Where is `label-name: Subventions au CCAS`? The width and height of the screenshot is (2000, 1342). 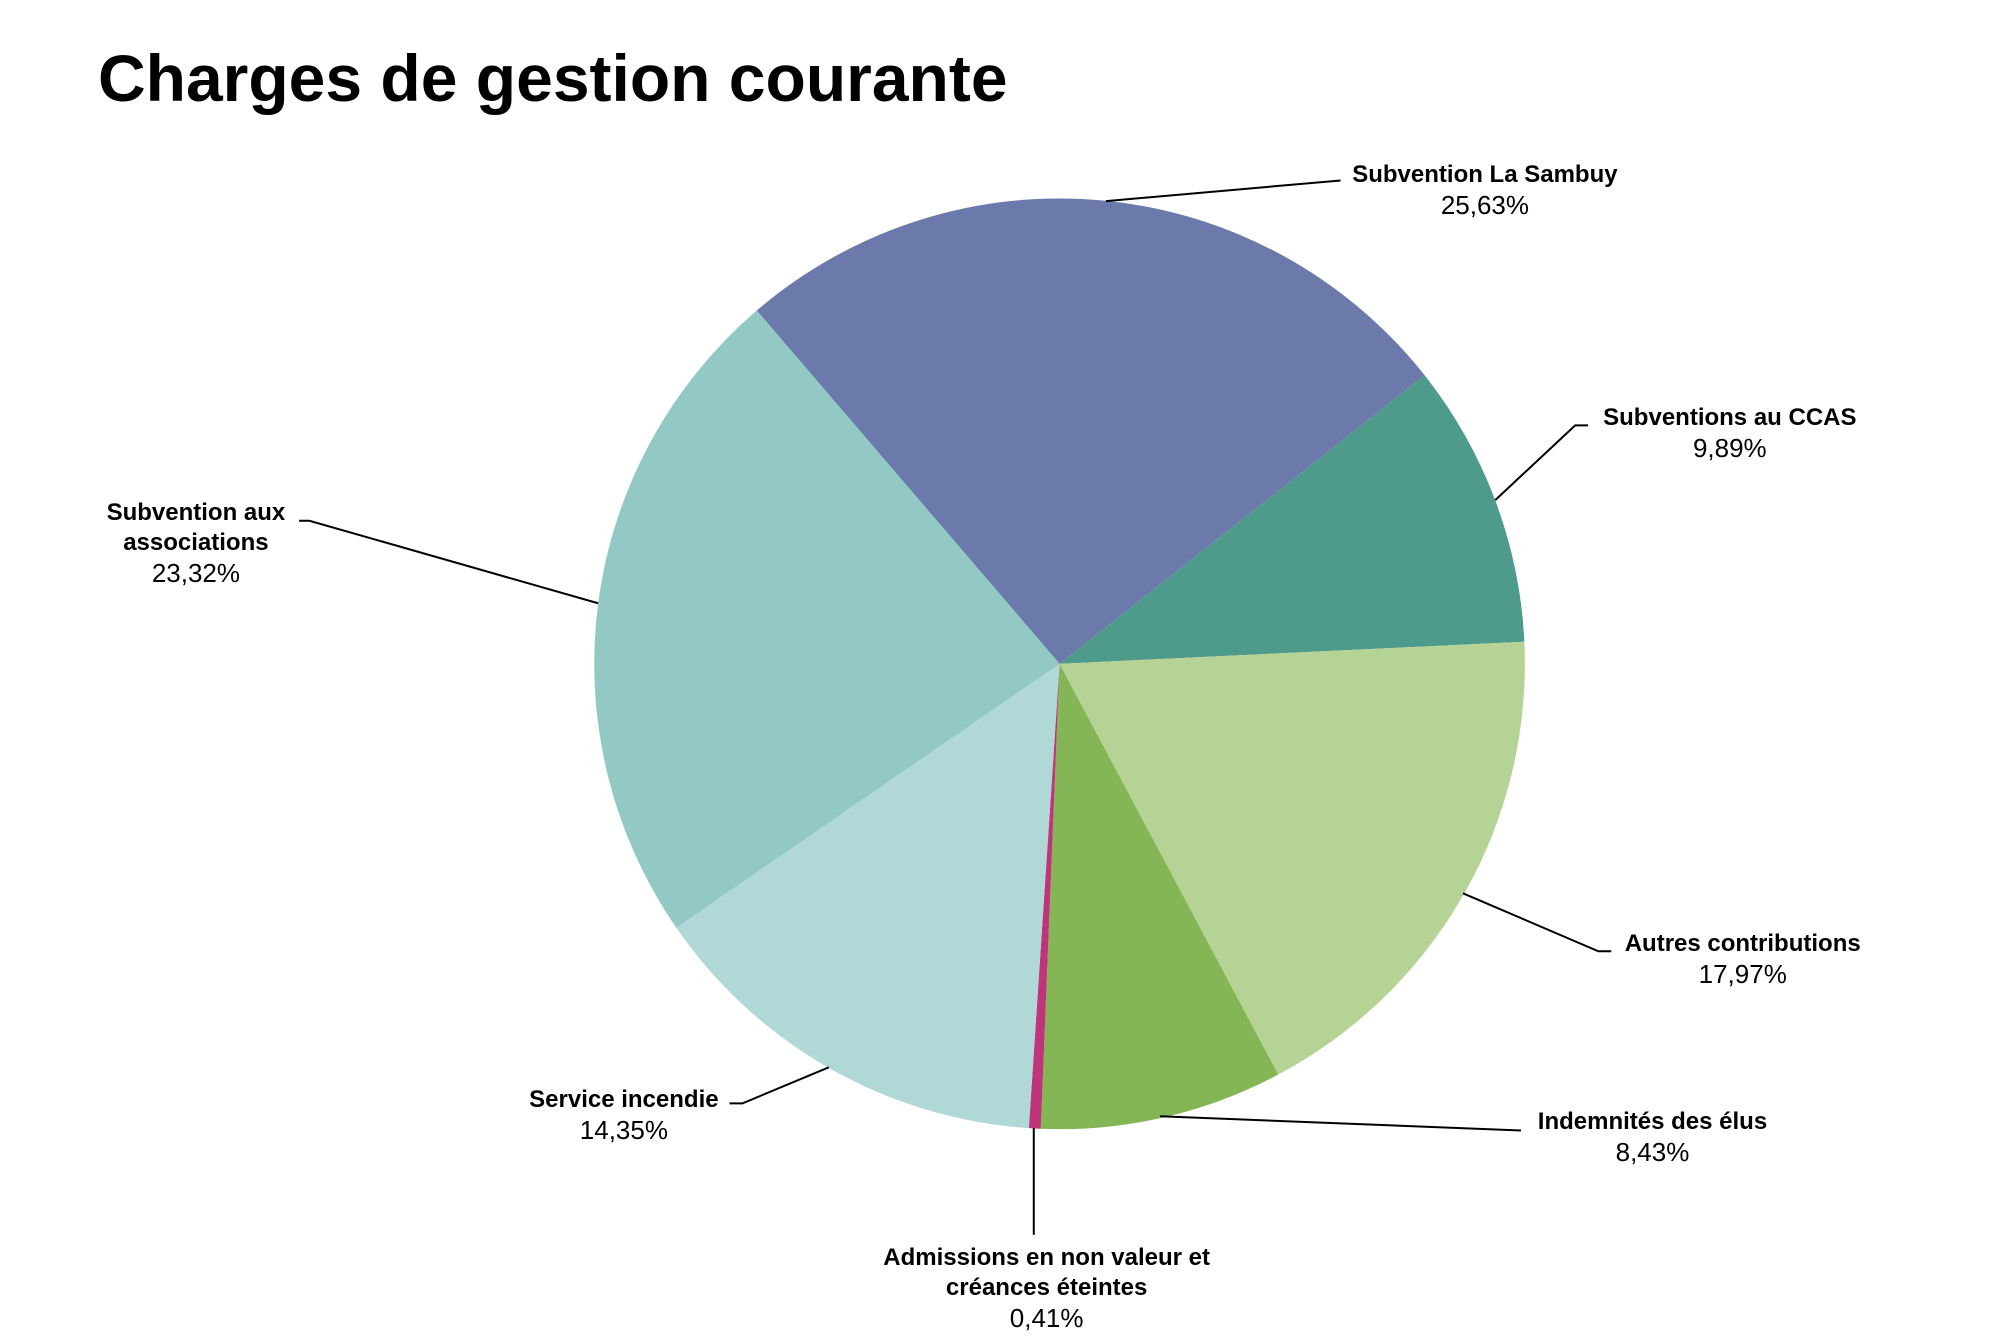
label-name: Subventions au CCAS is located at coordinates (1730, 418).